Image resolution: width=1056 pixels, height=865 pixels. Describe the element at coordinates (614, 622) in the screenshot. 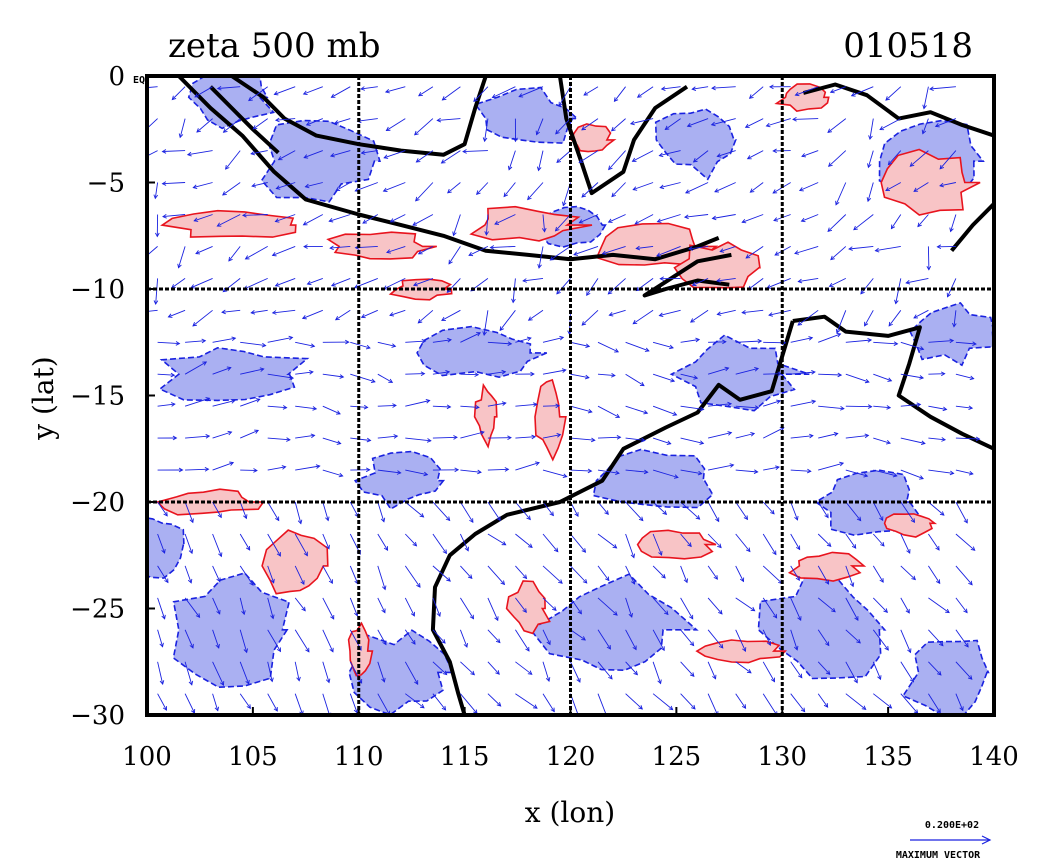

I see `negative-vorticity-area` at that location.